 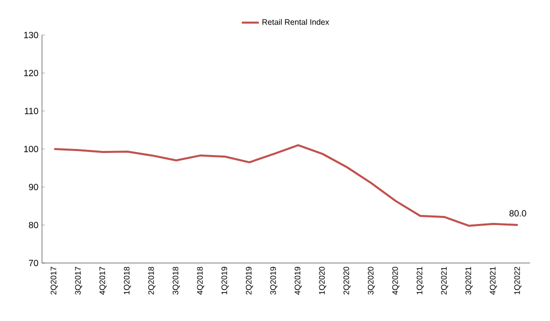 I want to click on y-tick-label: 100, so click(x=31, y=149).